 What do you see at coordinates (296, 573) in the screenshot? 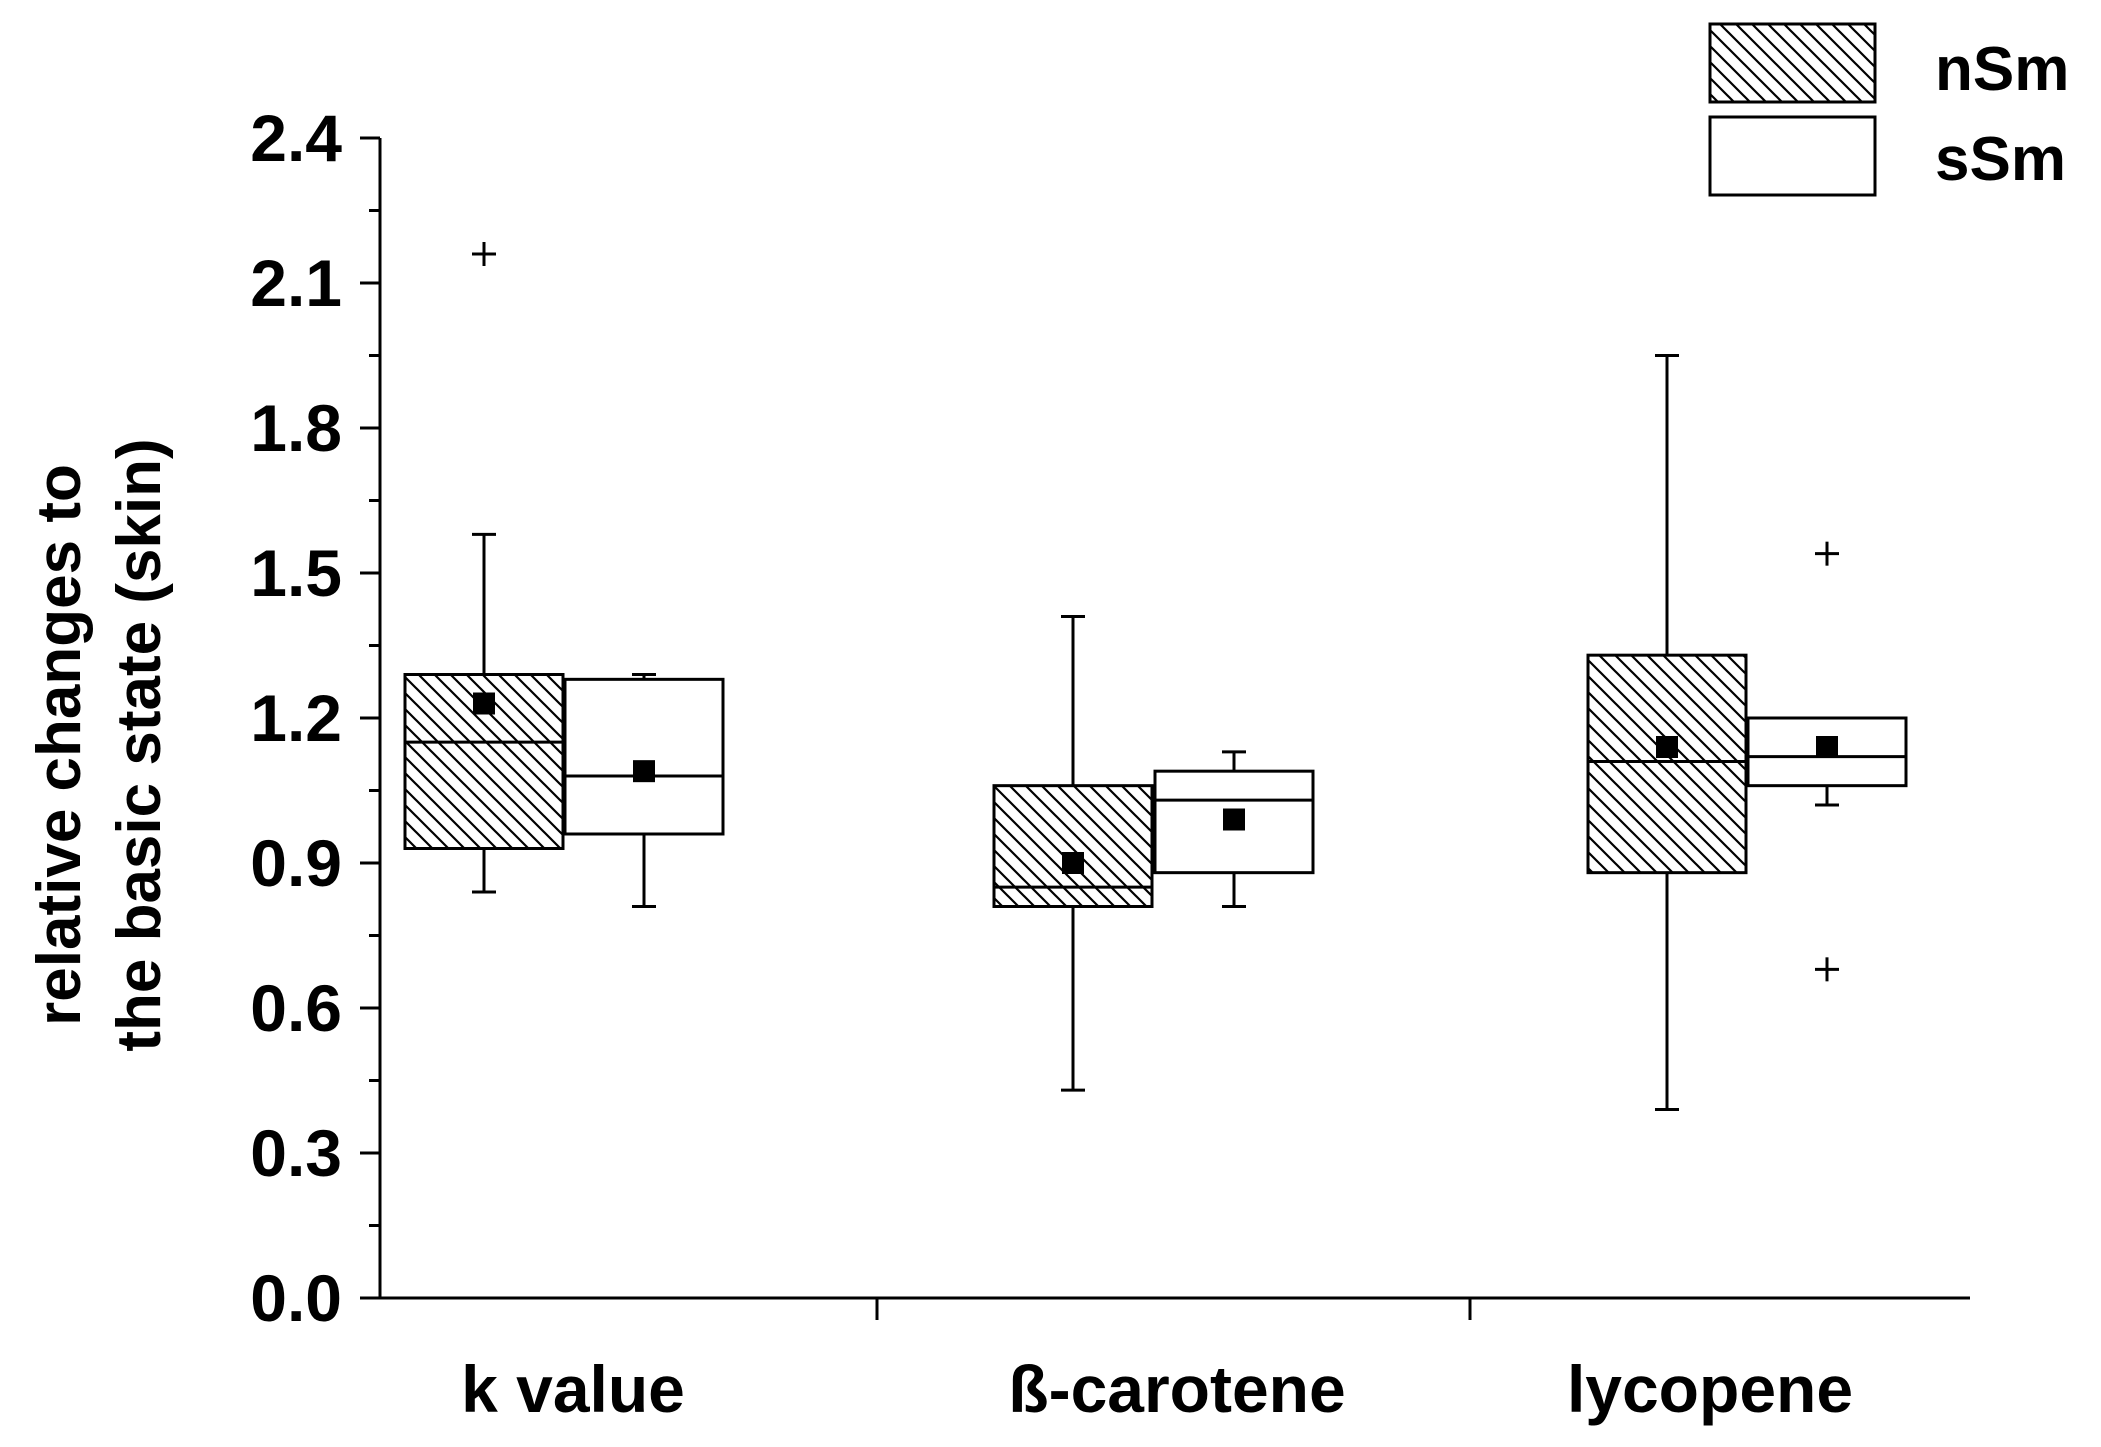
I see `y-tick-label: 1.5` at bounding box center [296, 573].